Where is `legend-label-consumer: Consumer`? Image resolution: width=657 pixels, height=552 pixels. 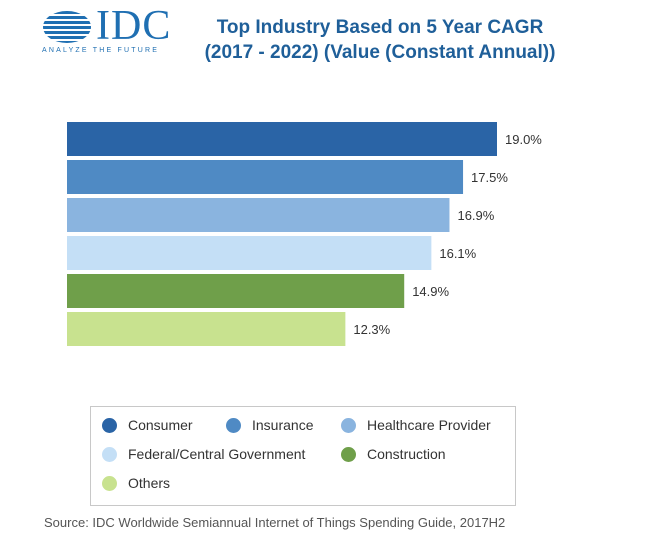
legend-label-consumer: Consumer is located at coordinates (160, 425).